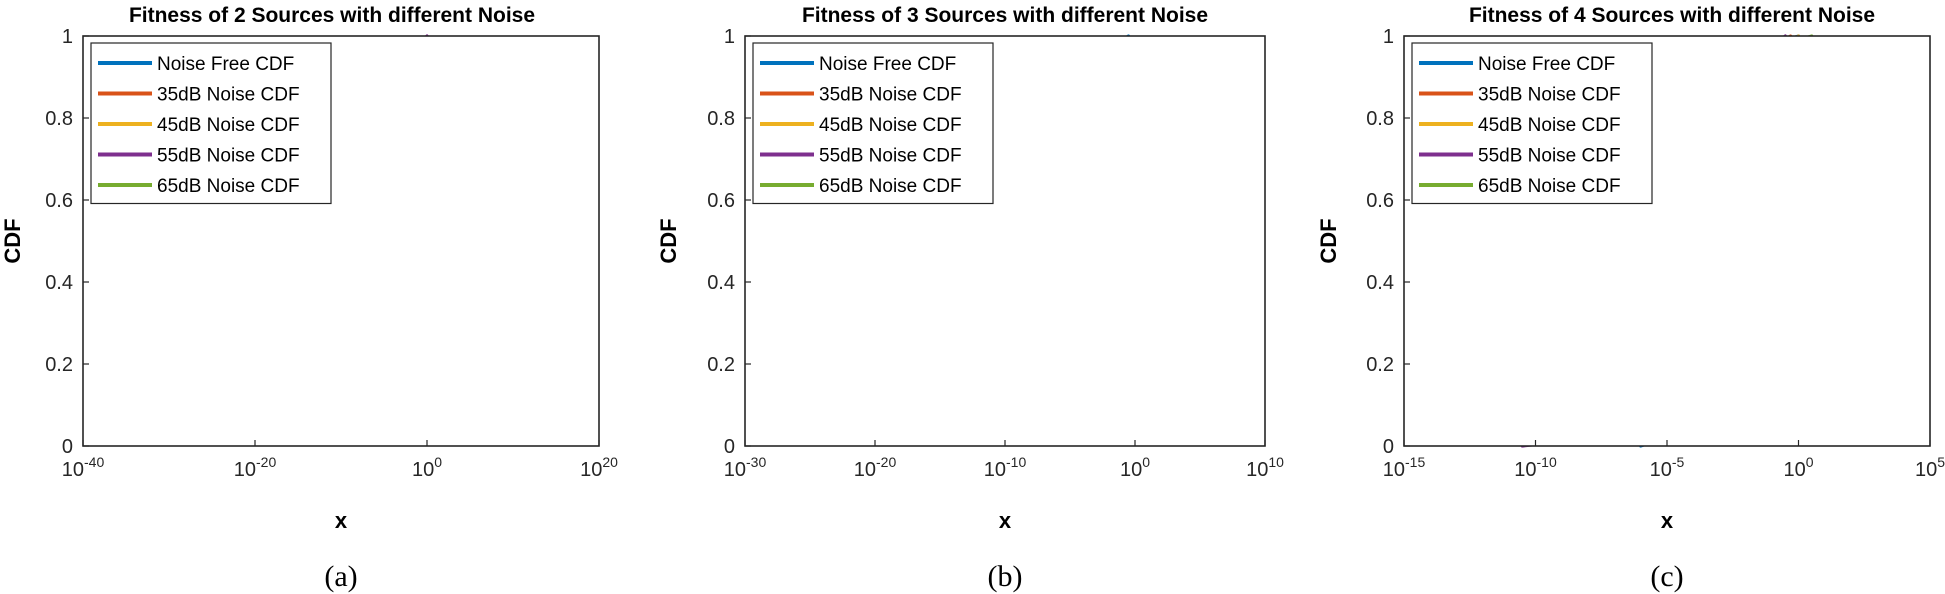  Describe the element at coordinates (1404, 467) in the screenshot. I see `x-tick-label: 10⁻¹⁵` at that location.